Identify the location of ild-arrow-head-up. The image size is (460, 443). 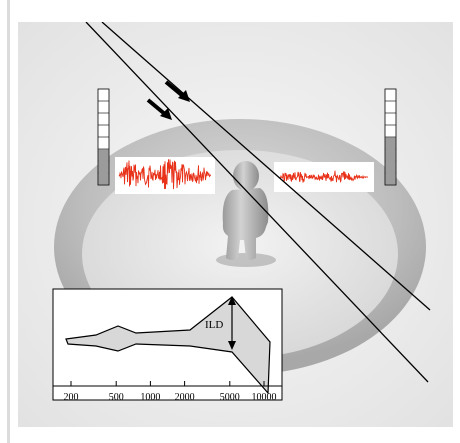
(232, 300).